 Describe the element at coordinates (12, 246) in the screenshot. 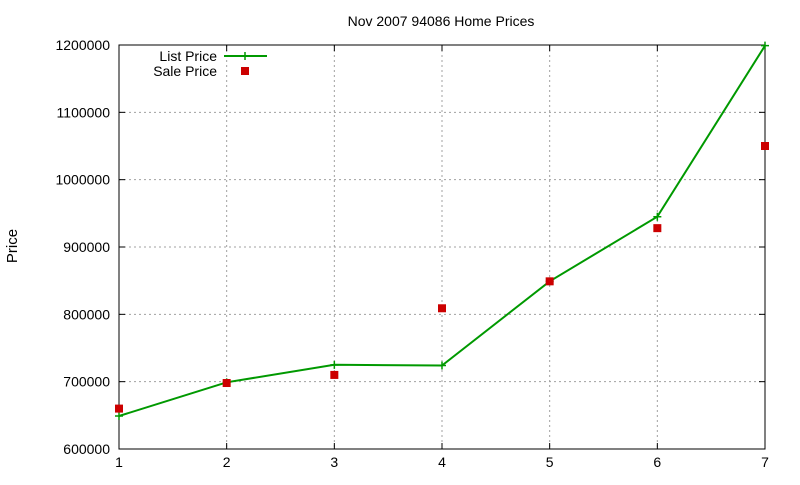

I see `y-axis-label: Price` at that location.